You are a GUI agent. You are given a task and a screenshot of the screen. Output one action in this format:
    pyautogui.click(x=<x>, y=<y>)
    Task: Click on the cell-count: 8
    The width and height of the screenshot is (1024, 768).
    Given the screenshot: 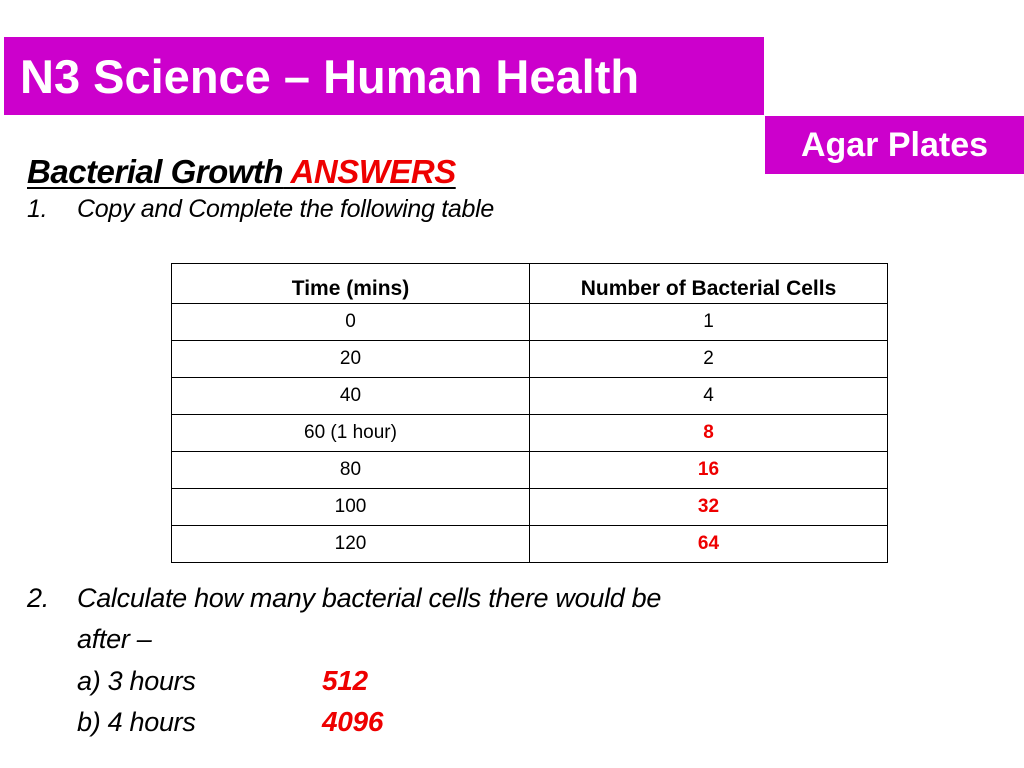 What is the action you would take?
    pyautogui.click(x=708, y=433)
    